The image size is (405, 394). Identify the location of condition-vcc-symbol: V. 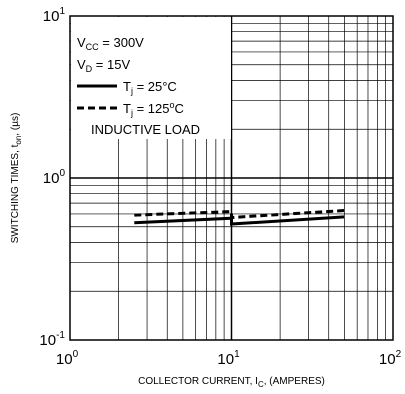
(81, 42).